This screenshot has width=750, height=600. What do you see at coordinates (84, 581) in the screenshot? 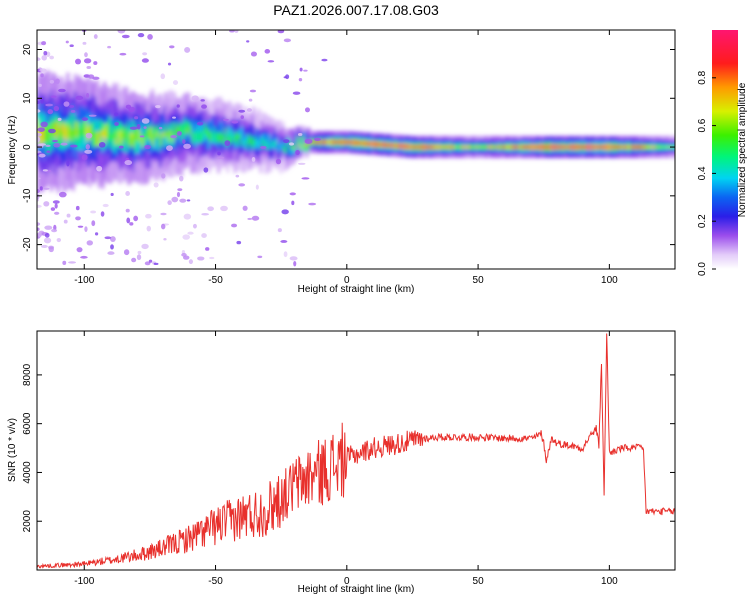
I see `snr-xtick-label: -100` at bounding box center [84, 581].